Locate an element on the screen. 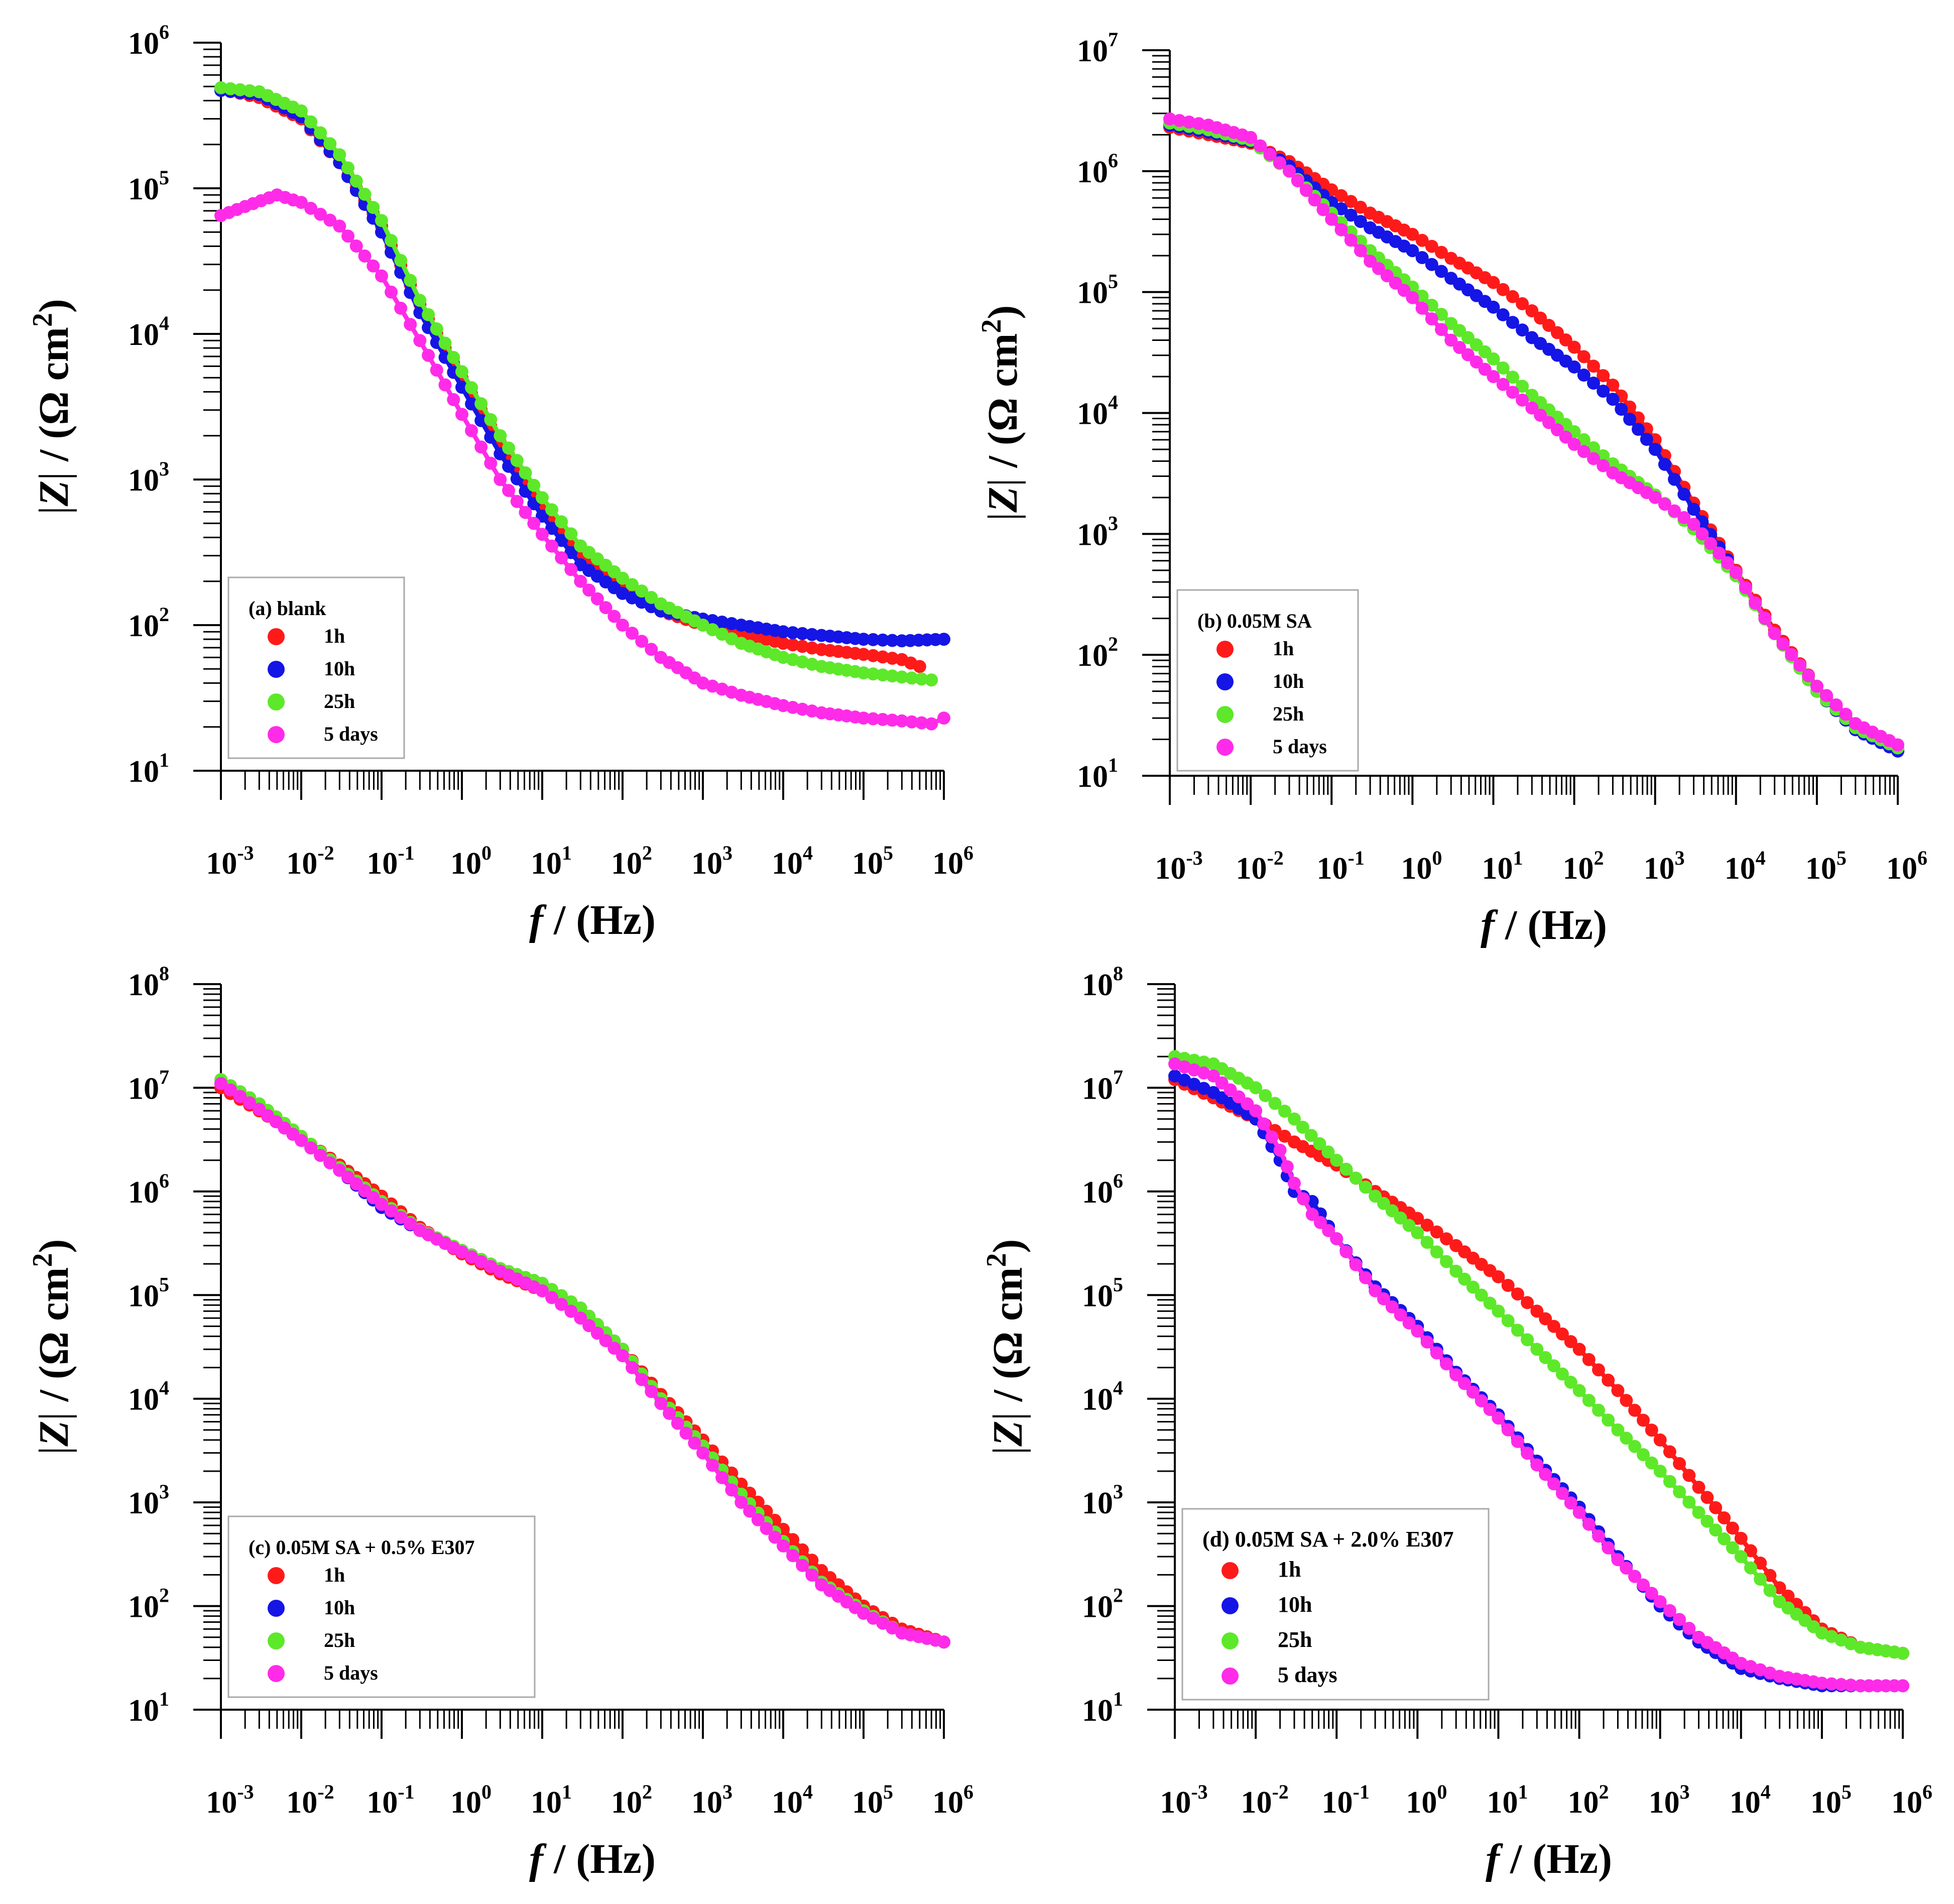 This screenshot has width=1954, height=1904. series-5-days is located at coordinates (1538, 1375).